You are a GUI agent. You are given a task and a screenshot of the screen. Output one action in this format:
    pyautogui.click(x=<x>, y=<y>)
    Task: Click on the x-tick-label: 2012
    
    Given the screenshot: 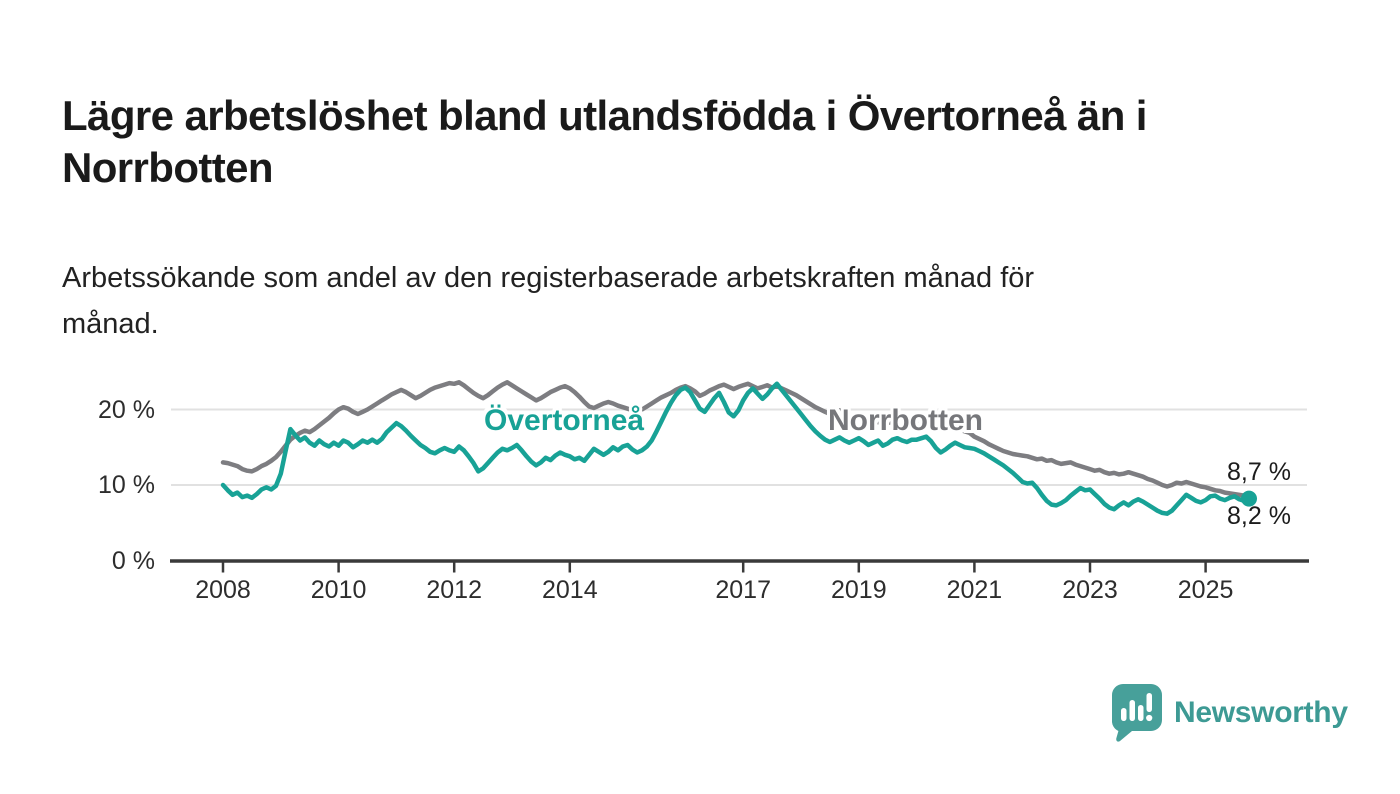 What is the action you would take?
    pyautogui.click(x=454, y=590)
    